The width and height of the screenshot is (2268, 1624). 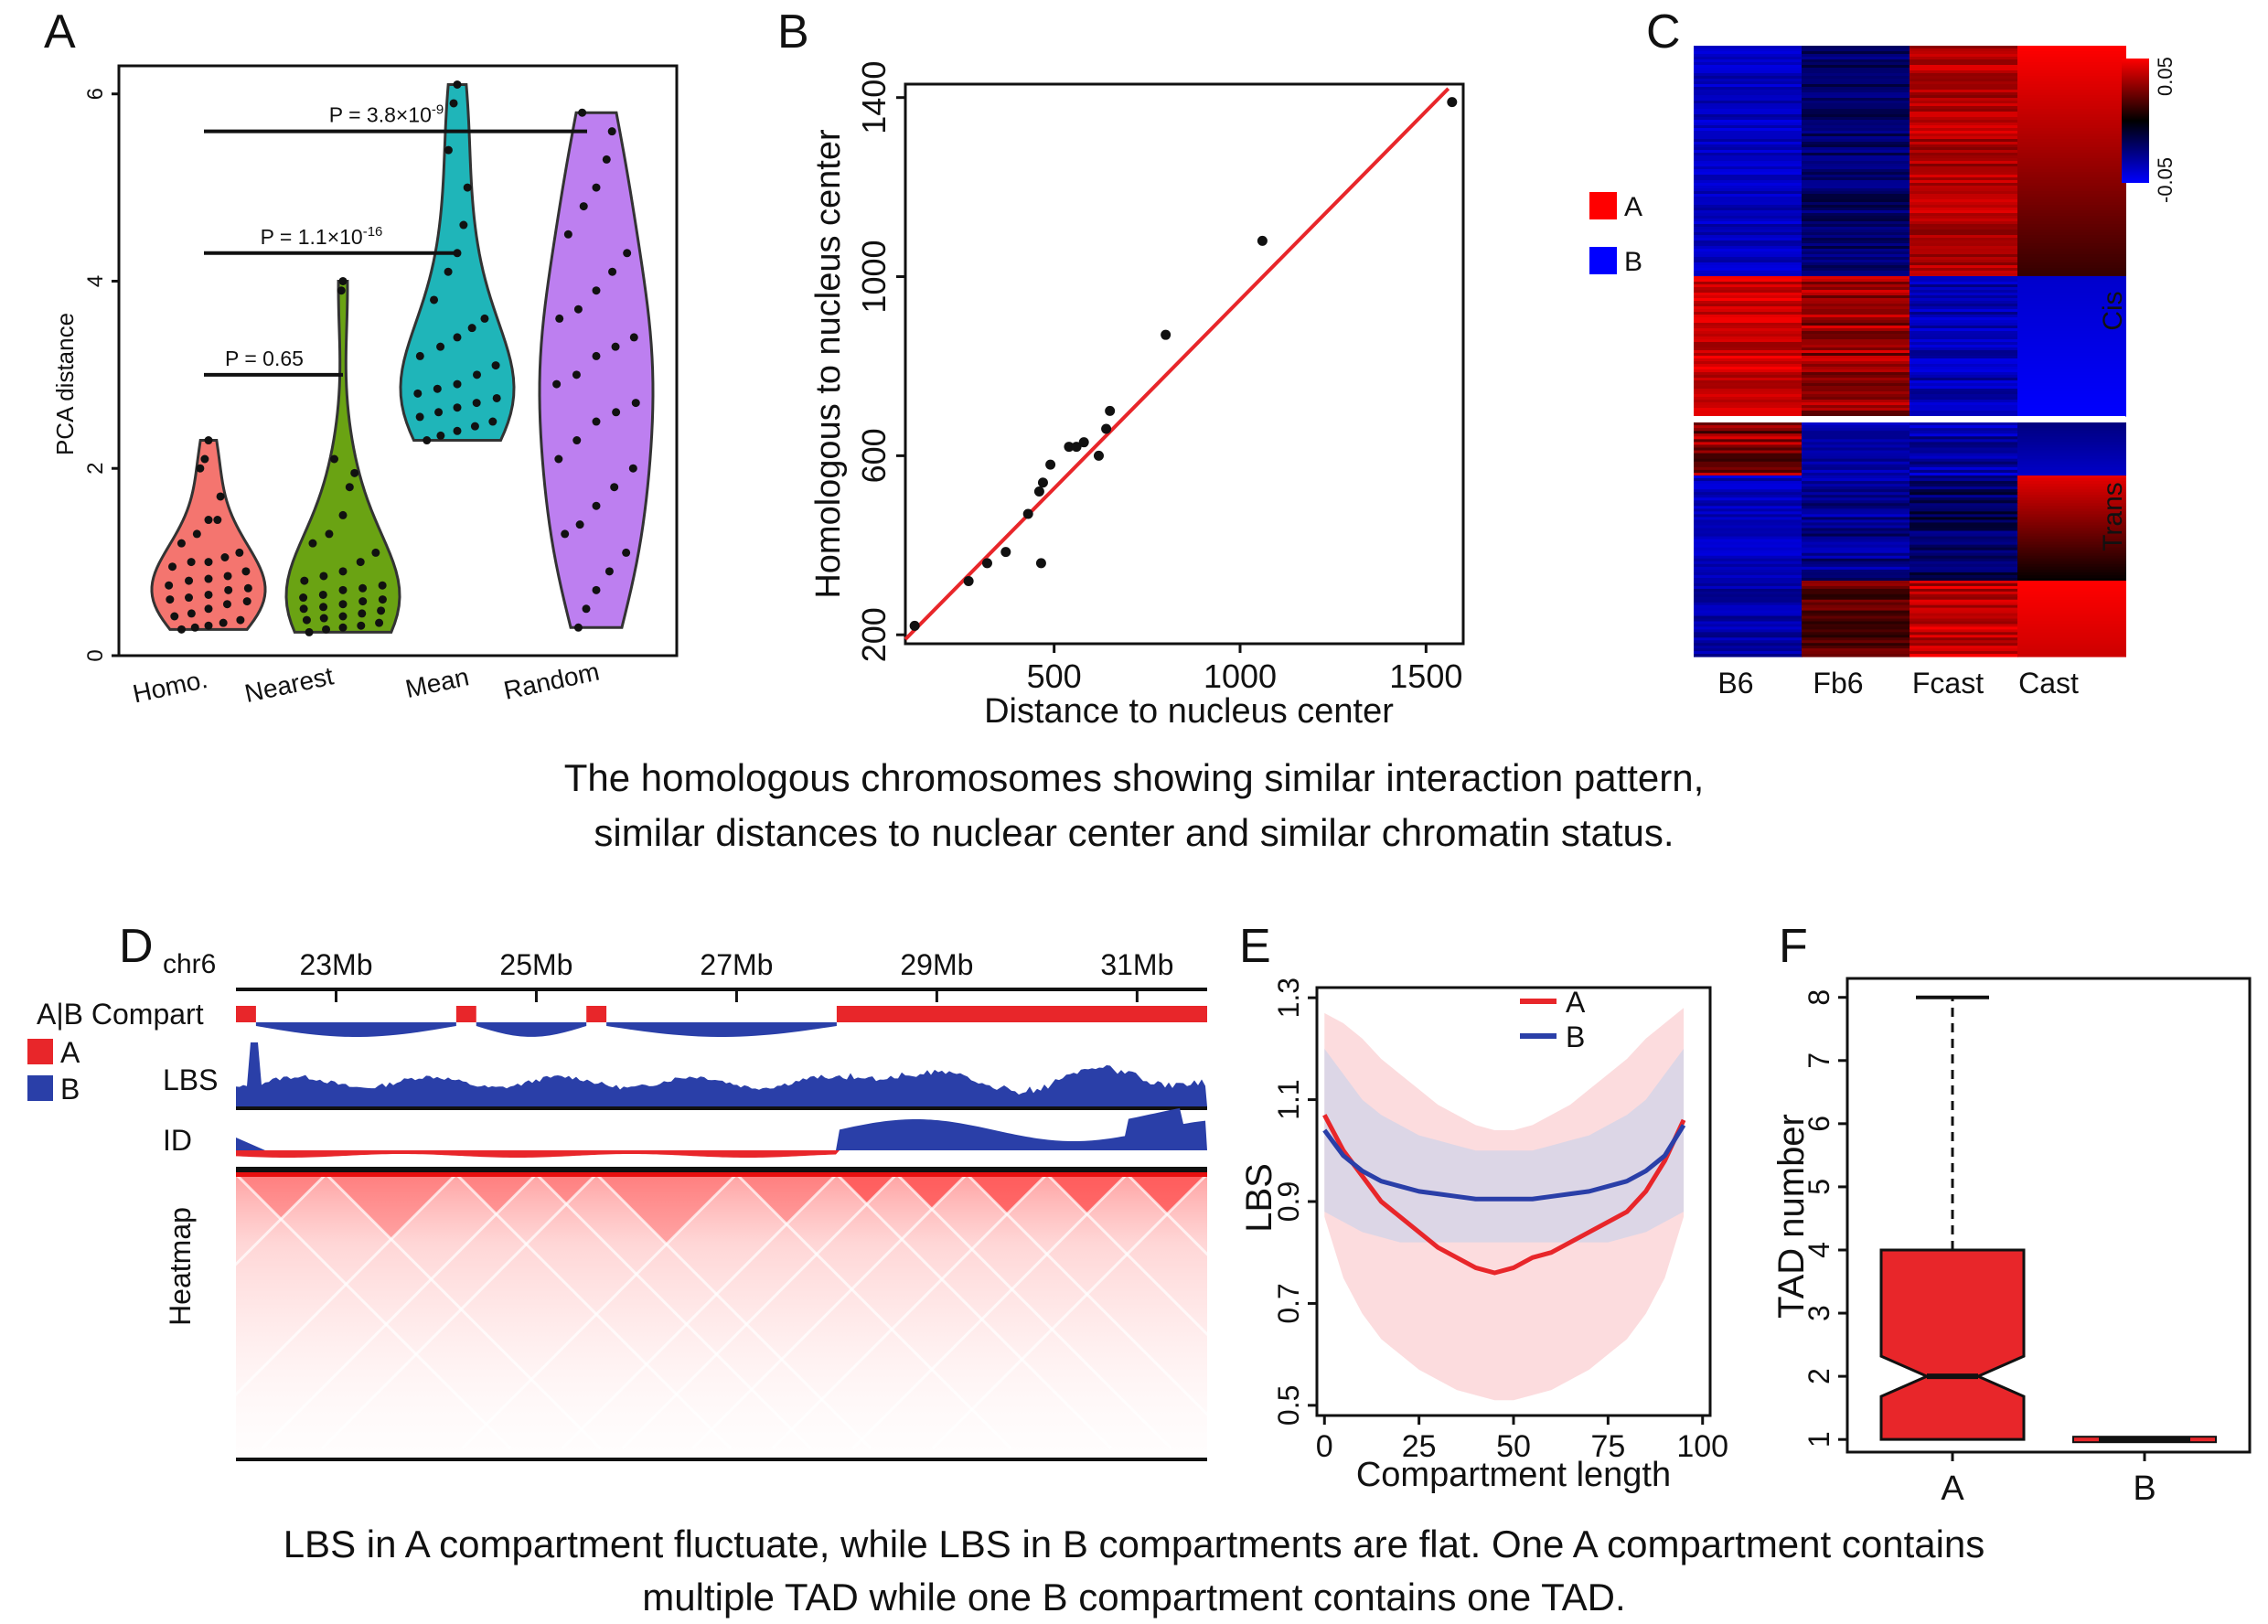 What do you see at coordinates (1425, 676) in the screenshot?
I see `b-x-tick-label: 1500` at bounding box center [1425, 676].